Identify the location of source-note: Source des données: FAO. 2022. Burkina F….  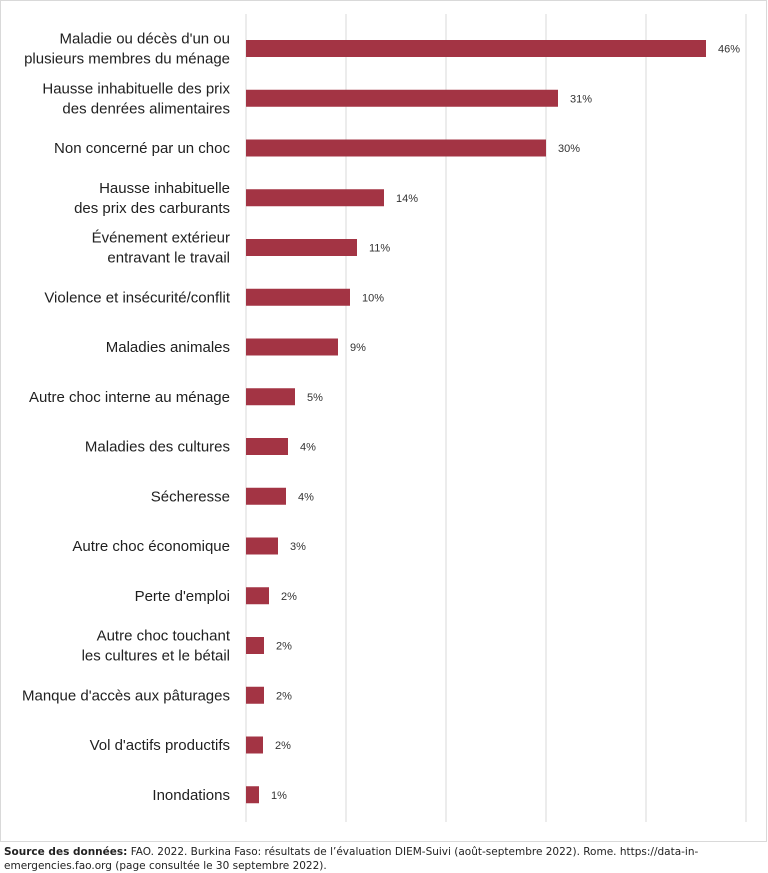
(385, 859).